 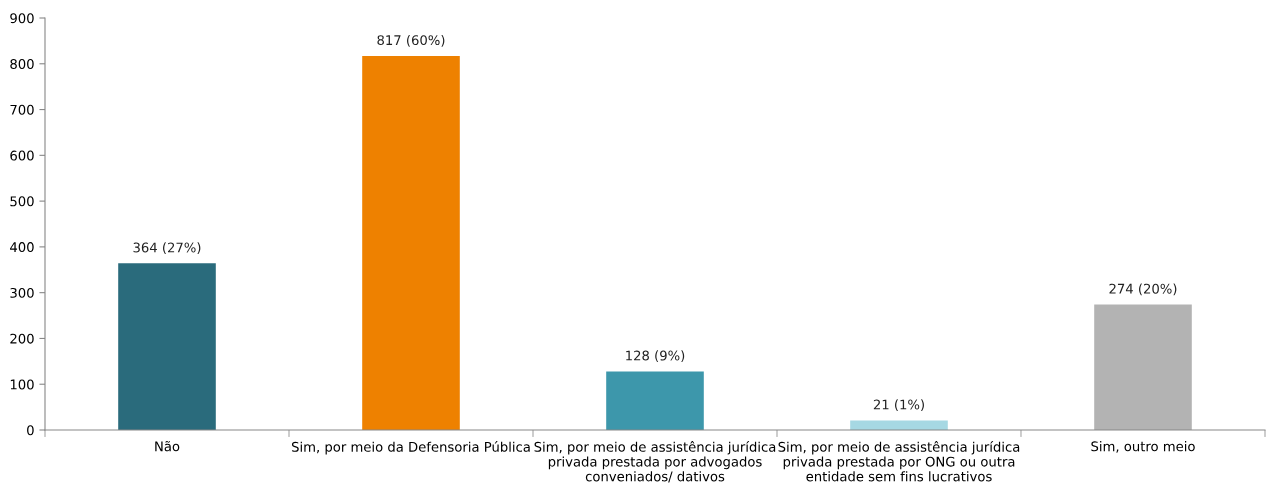 What do you see at coordinates (410, 448) in the screenshot?
I see `x-tick-label: Sim, por meio da Defensoria Pública` at bounding box center [410, 448].